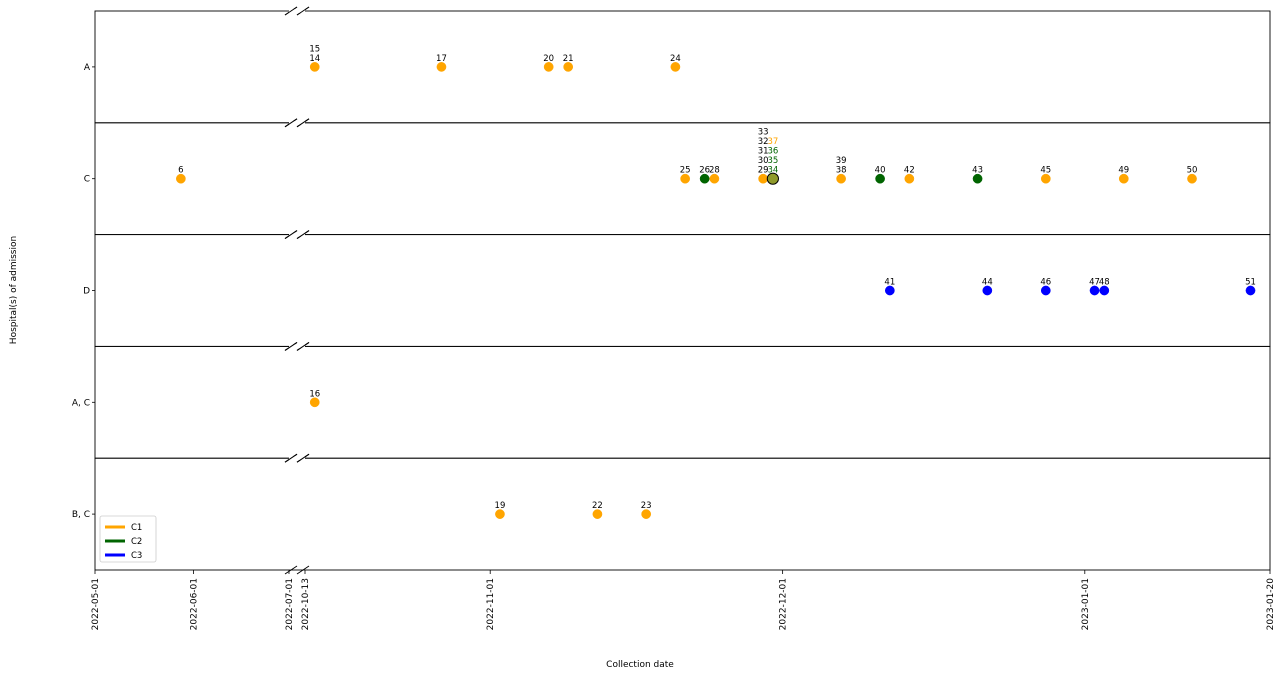 The width and height of the screenshot is (1280, 679). Describe the element at coordinates (763, 132) in the screenshot. I see `point-label: 33` at that location.